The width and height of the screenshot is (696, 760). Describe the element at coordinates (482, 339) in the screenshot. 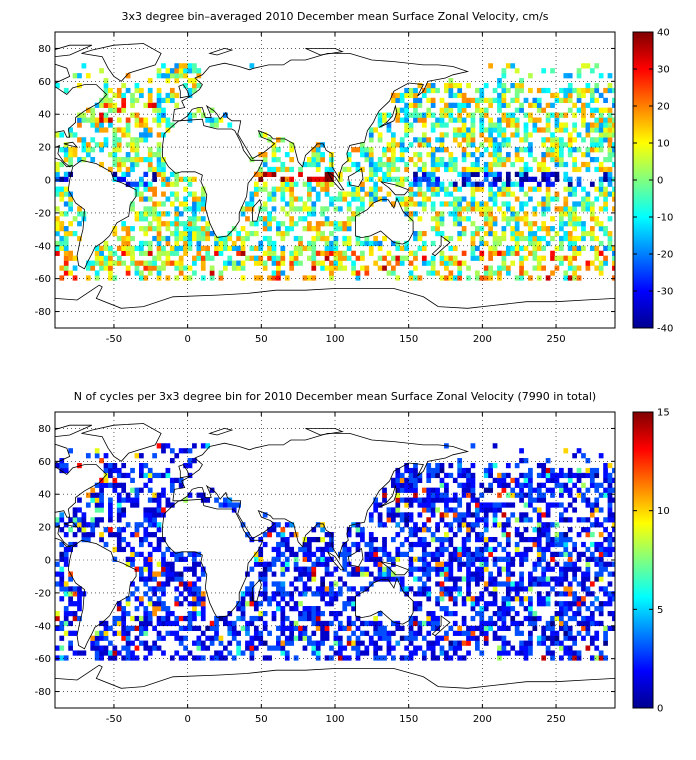

I see `x-tick-label: 200` at that location.